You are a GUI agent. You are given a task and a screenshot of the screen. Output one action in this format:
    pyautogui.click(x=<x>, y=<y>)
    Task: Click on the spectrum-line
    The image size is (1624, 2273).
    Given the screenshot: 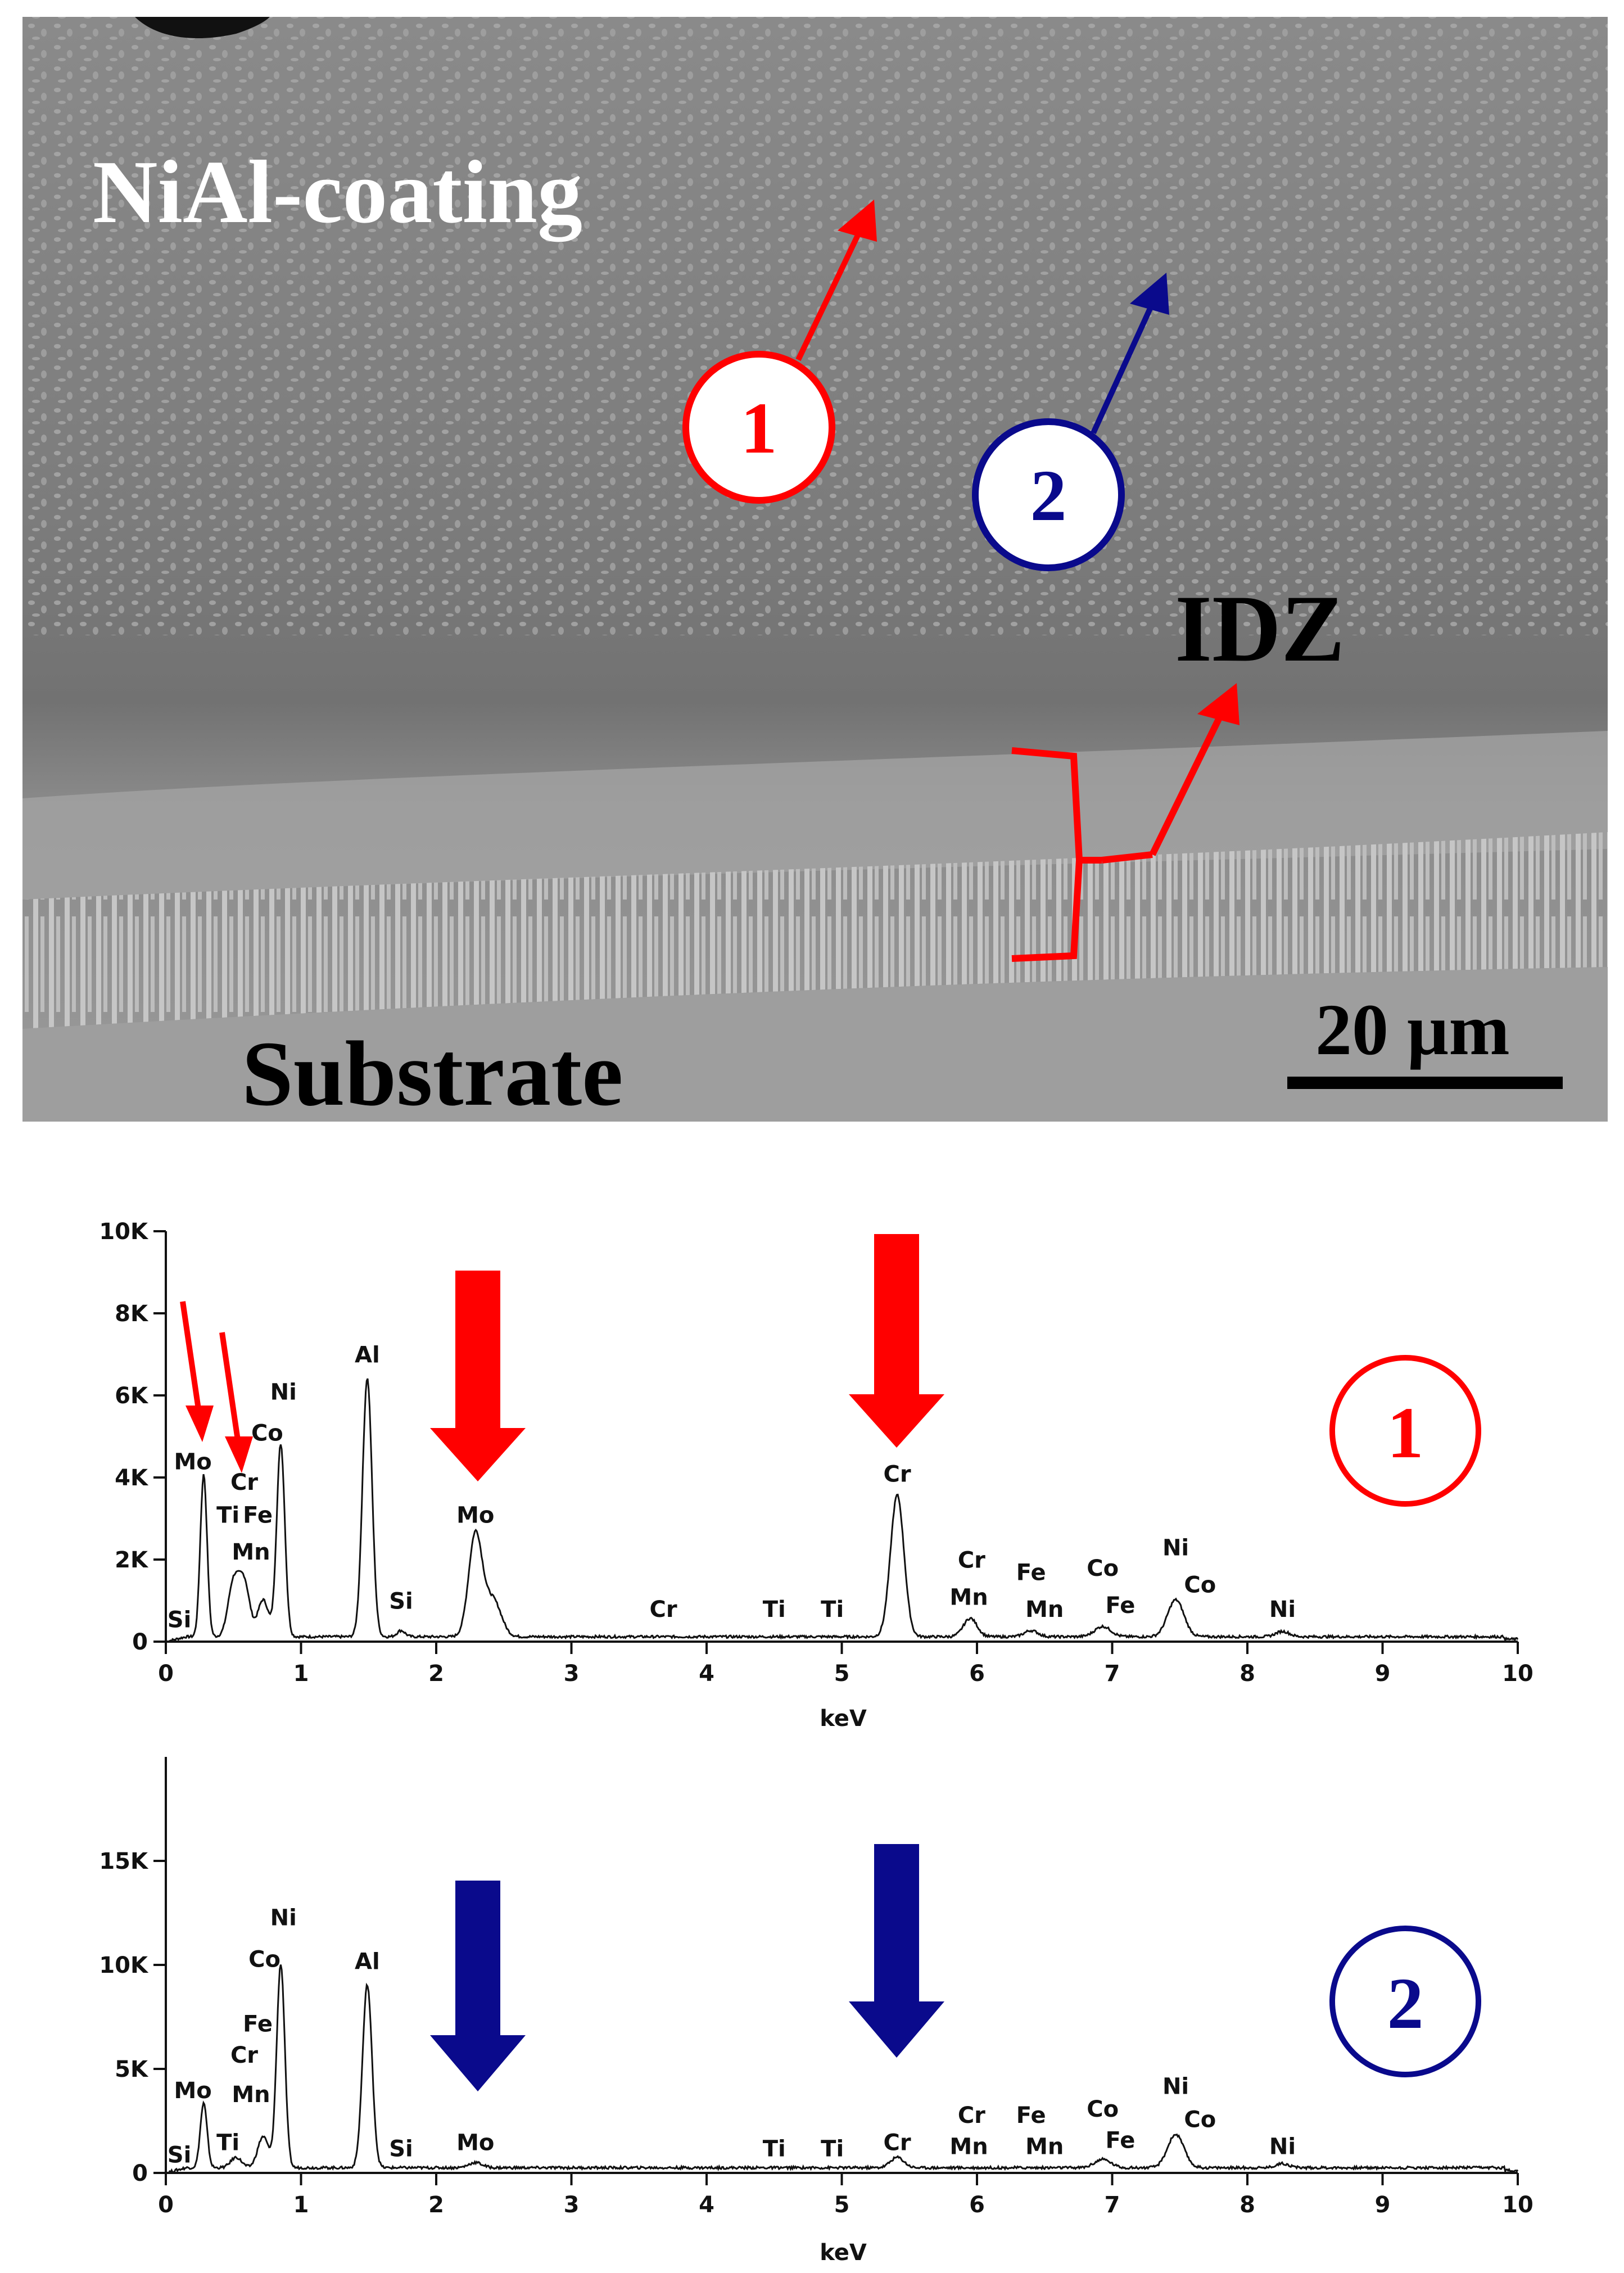 What is the action you would take?
    pyautogui.click(x=842, y=1510)
    